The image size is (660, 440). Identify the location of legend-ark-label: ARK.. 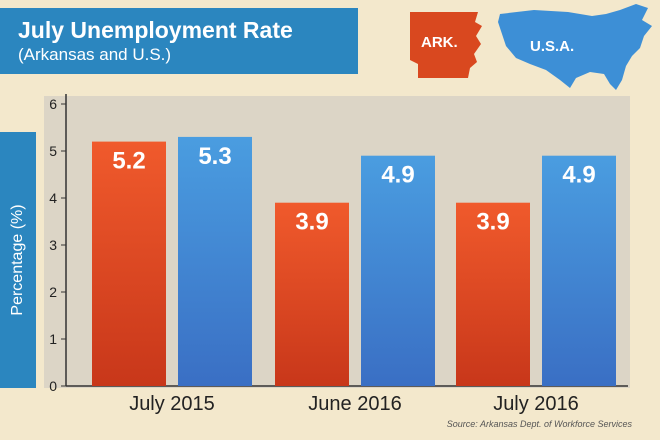
(439, 42).